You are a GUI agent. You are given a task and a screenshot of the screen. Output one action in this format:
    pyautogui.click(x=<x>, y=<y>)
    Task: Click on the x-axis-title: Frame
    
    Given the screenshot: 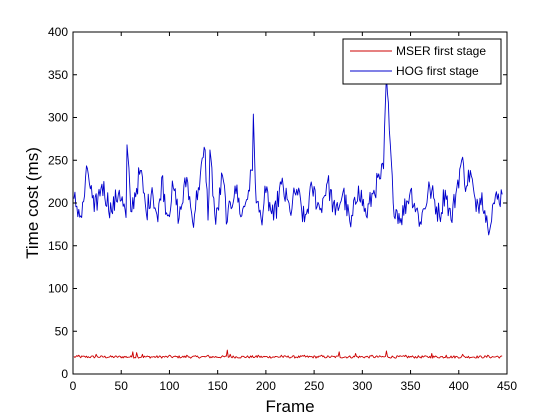 What is the action you would take?
    pyautogui.click(x=289, y=406)
    